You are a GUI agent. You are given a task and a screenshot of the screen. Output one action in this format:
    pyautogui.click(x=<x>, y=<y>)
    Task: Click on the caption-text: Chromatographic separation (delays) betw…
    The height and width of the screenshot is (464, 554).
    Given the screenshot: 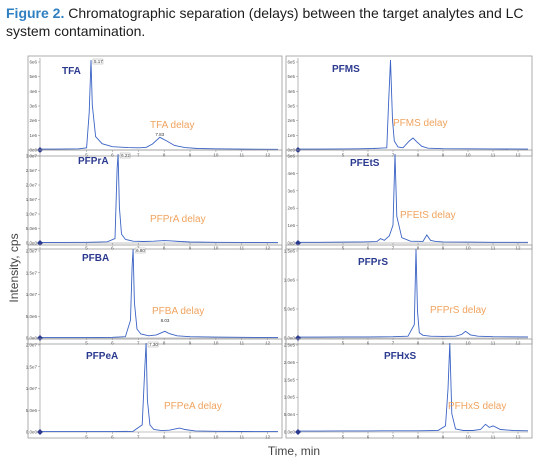 What is the action you would take?
    pyautogui.click(x=265, y=22)
    